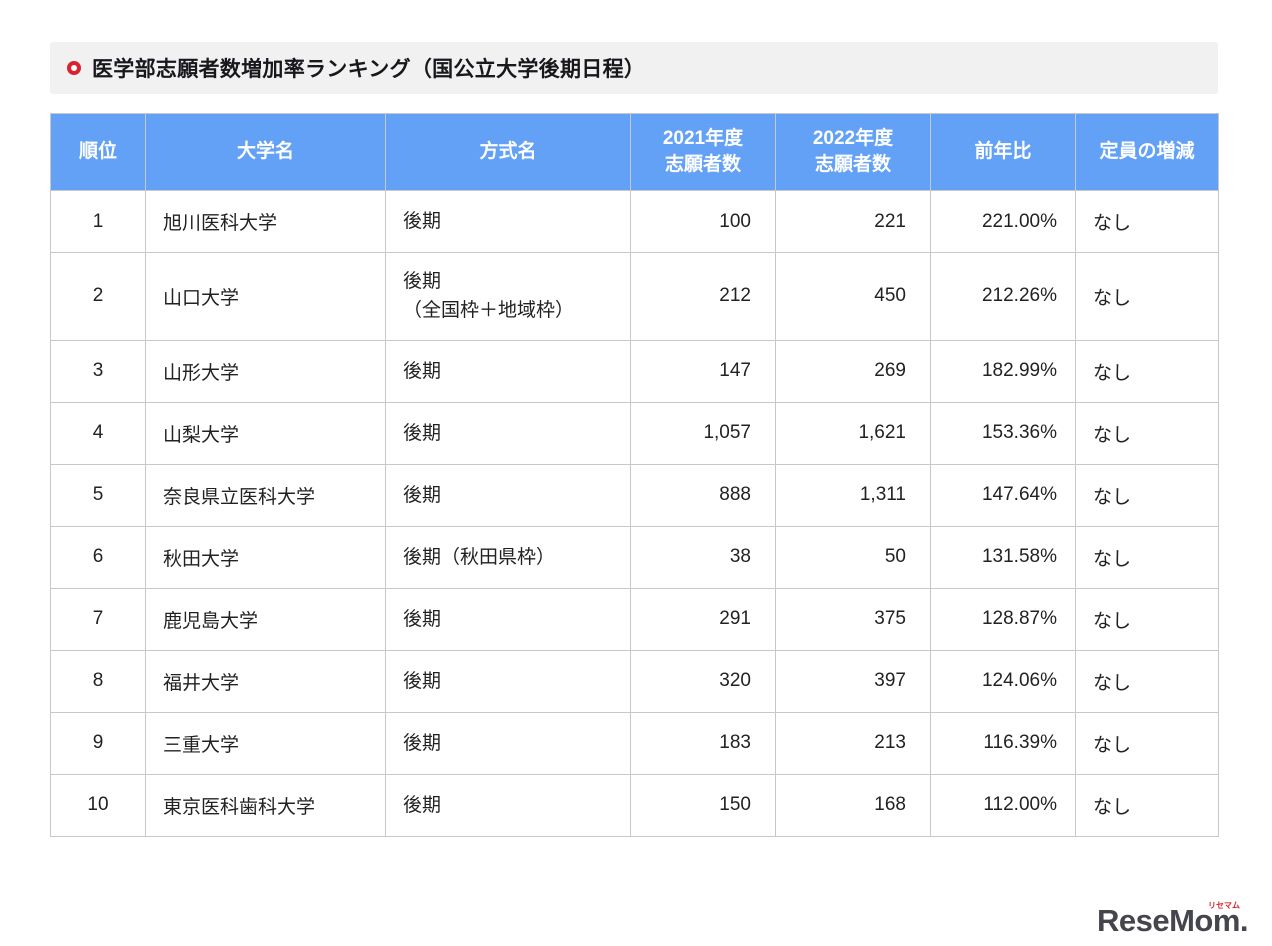 The height and width of the screenshot is (946, 1272). What do you see at coordinates (1003, 805) in the screenshot?
I see `yoy-cell: 112.00%` at bounding box center [1003, 805].